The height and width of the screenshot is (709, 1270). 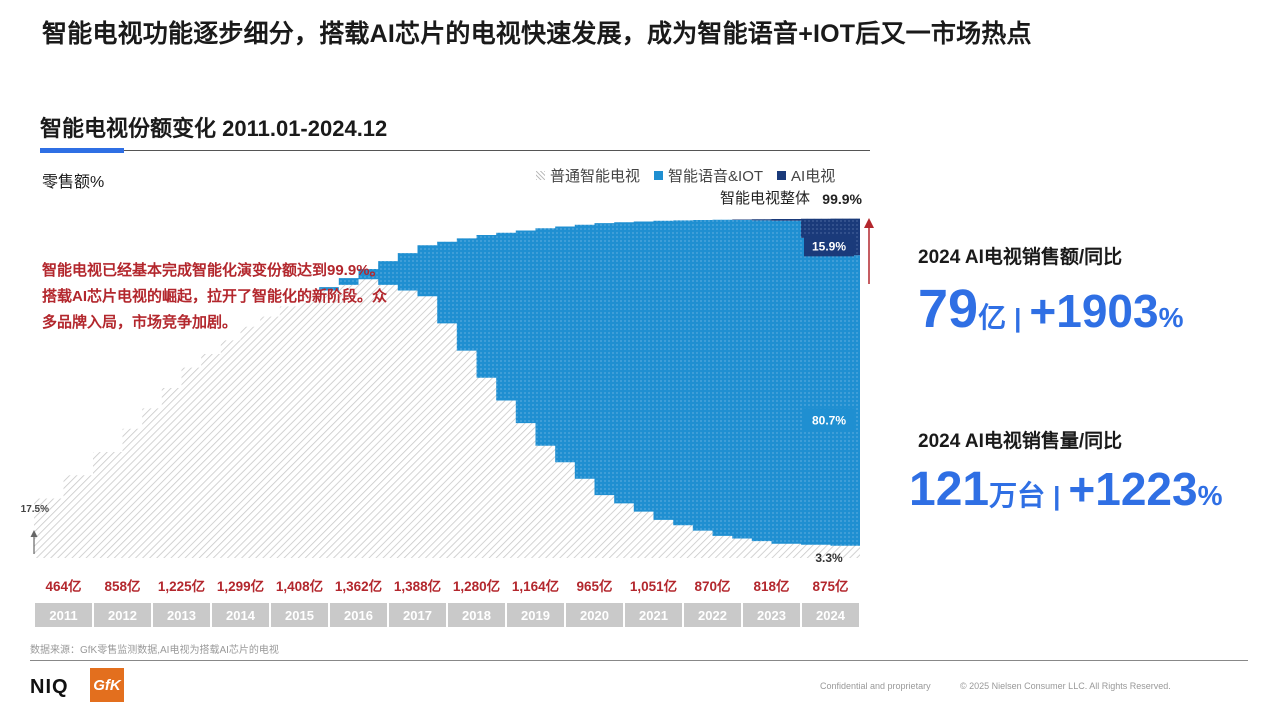 What do you see at coordinates (813, 176) in the screenshot?
I see `legend-label-ai: AI电视` at bounding box center [813, 176].